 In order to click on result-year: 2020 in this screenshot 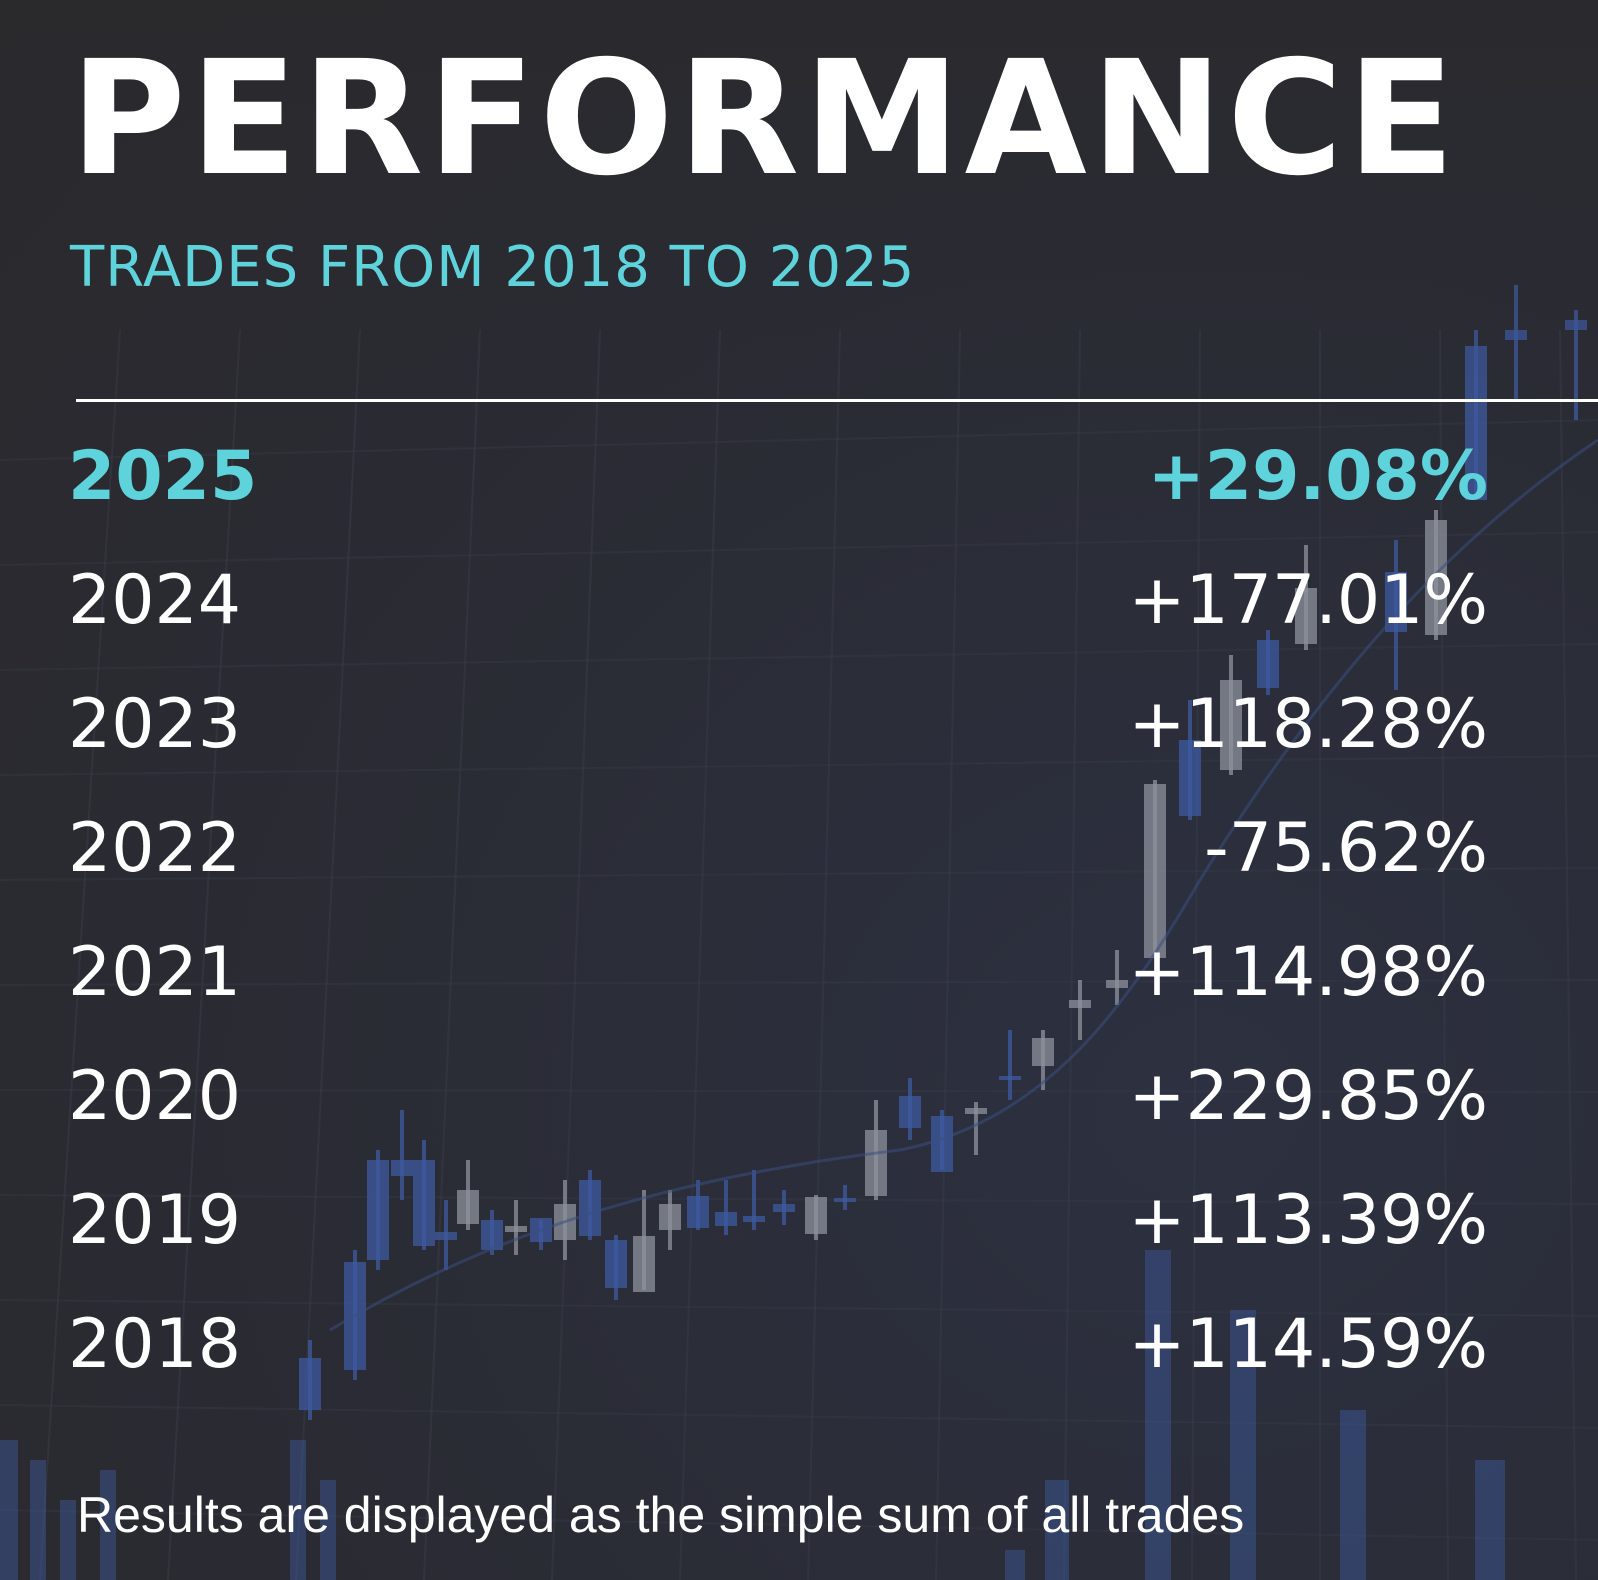, I will do `click(155, 1096)`.